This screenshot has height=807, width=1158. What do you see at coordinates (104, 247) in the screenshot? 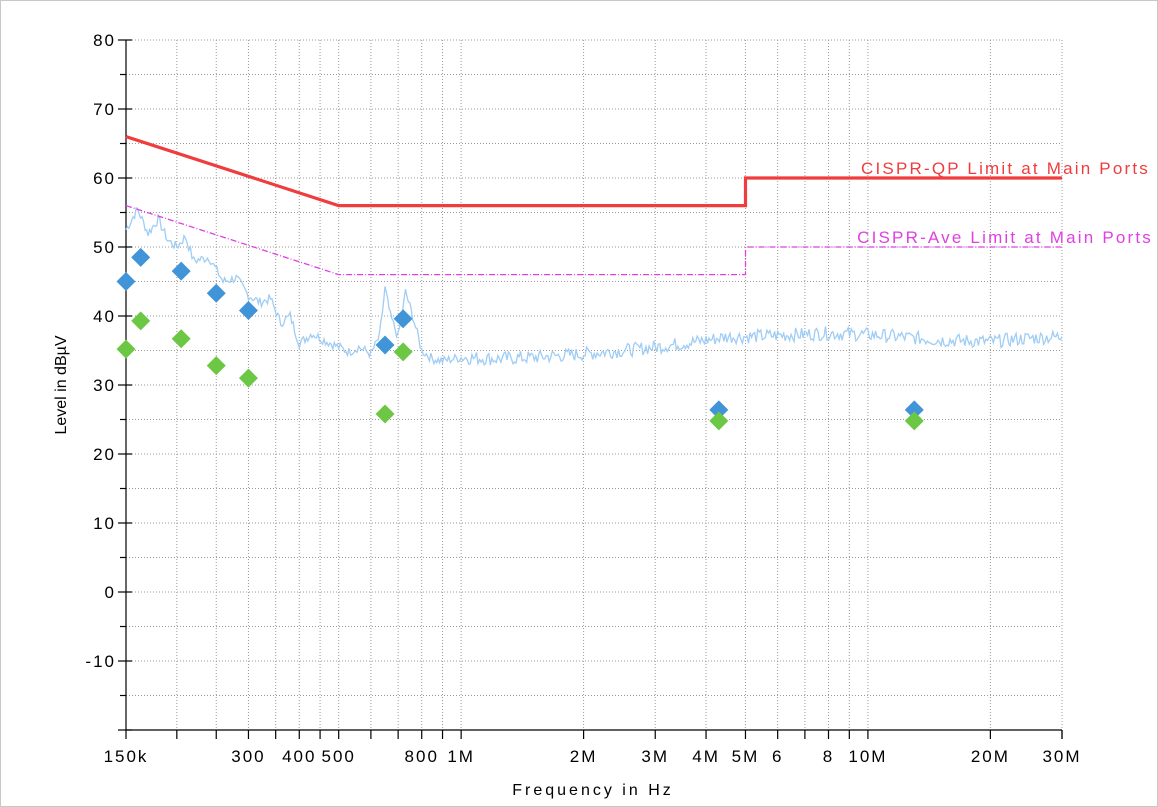
I see `y-tick-label: 50` at bounding box center [104, 247].